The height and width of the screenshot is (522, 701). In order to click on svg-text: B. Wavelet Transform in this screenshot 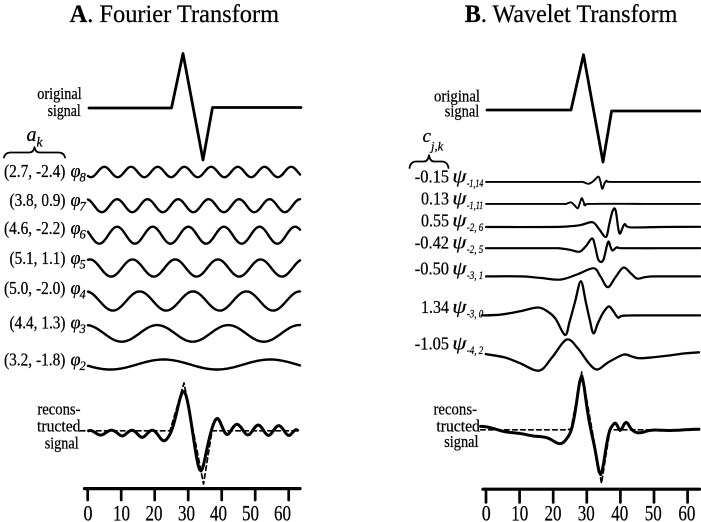, I will do `click(571, 14)`.